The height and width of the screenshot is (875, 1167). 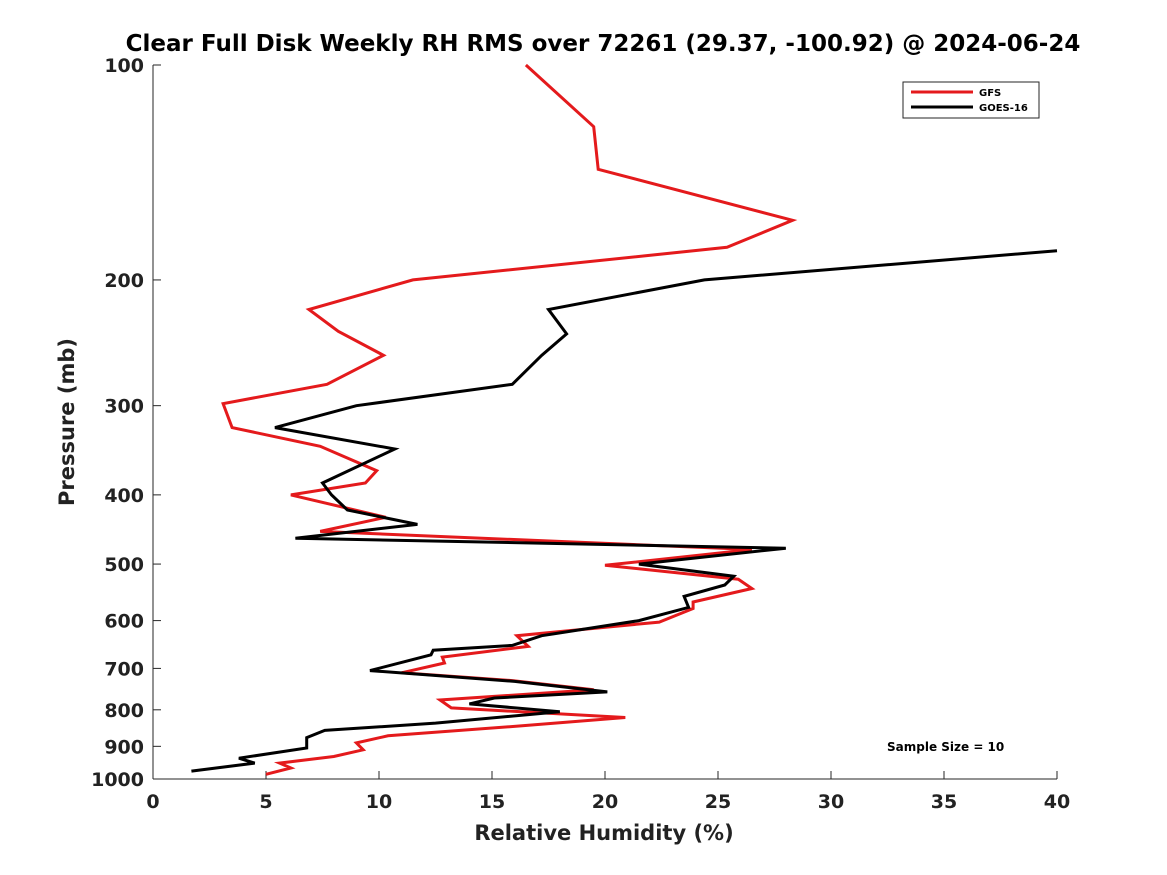 What do you see at coordinates (718, 802) in the screenshot?
I see `x-tick-label: 25` at bounding box center [718, 802].